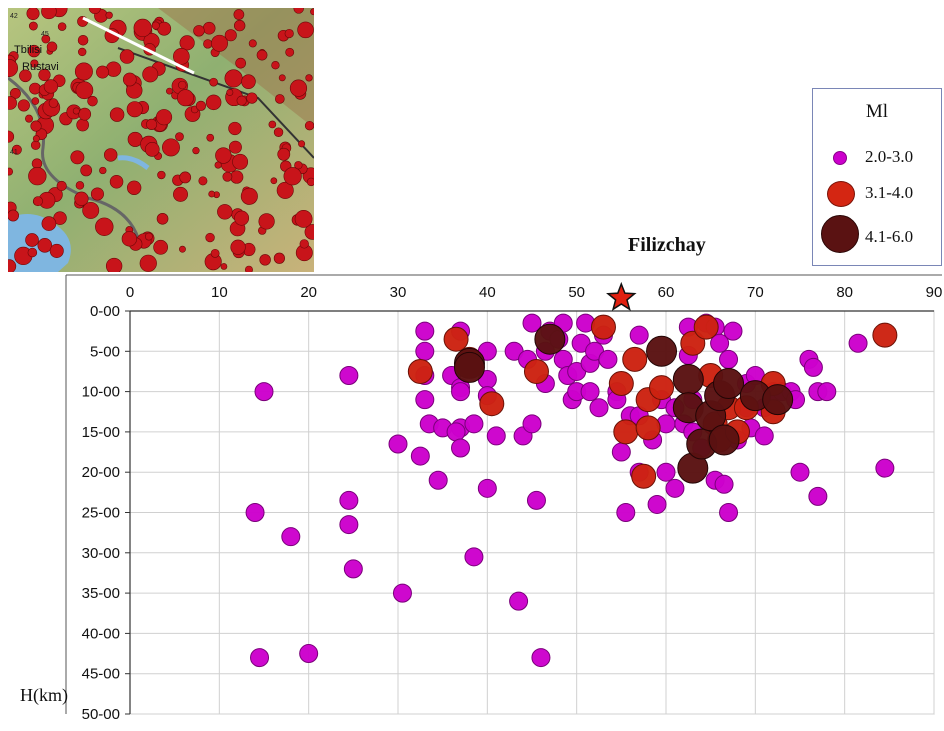  What do you see at coordinates (877, 158) in the screenshot?
I see `legend-item: 2.0-3.0` at bounding box center [877, 158].